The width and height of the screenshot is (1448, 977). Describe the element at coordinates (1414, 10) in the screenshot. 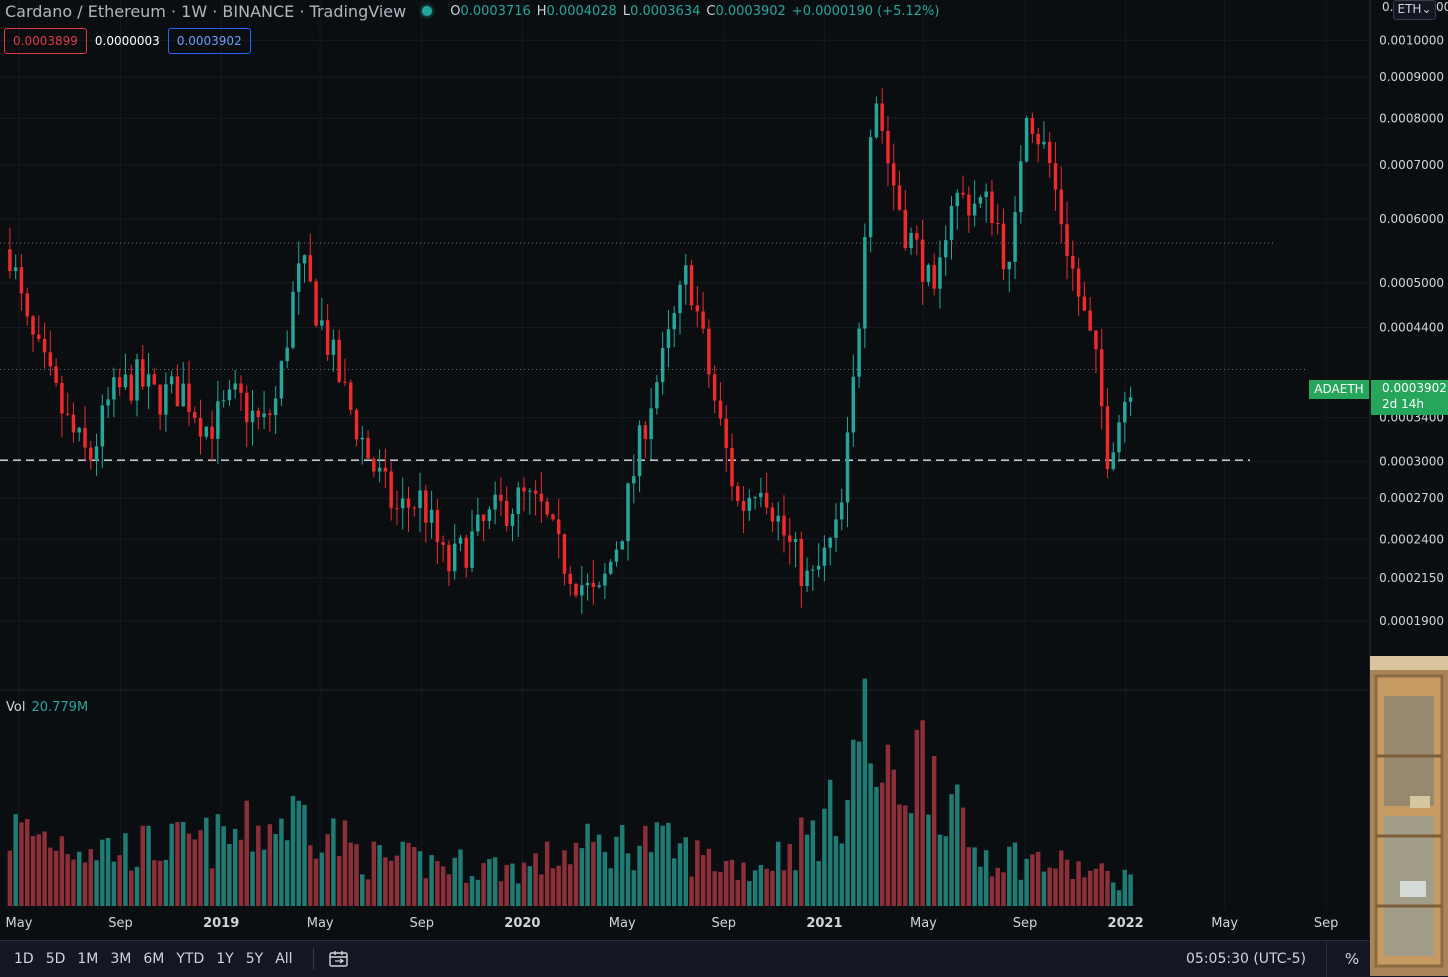

I see `currency-select: ETH⌄` at that location.